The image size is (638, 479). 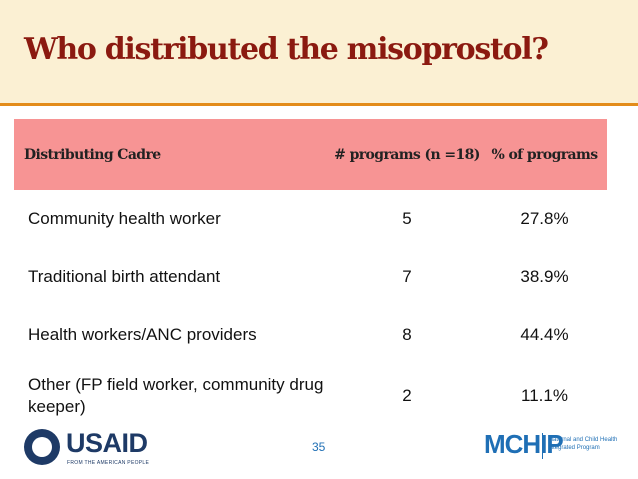 What do you see at coordinates (310, 277) in the screenshot?
I see `table-row: Traditional birth attendant 7 38.9%` at bounding box center [310, 277].